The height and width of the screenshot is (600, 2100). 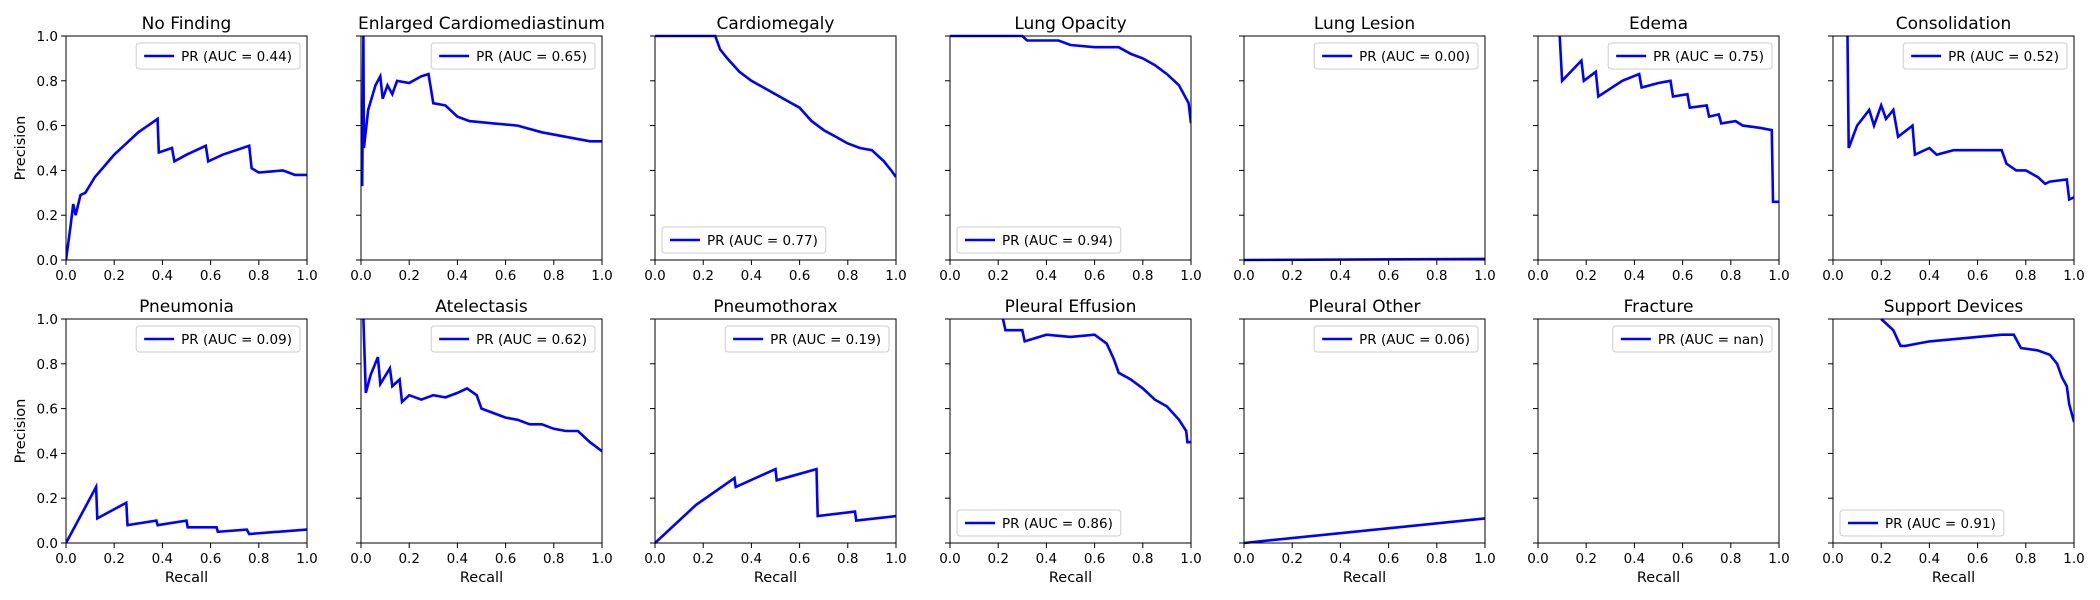 I want to click on legend: PR (AUC = 0.62), so click(x=513, y=339).